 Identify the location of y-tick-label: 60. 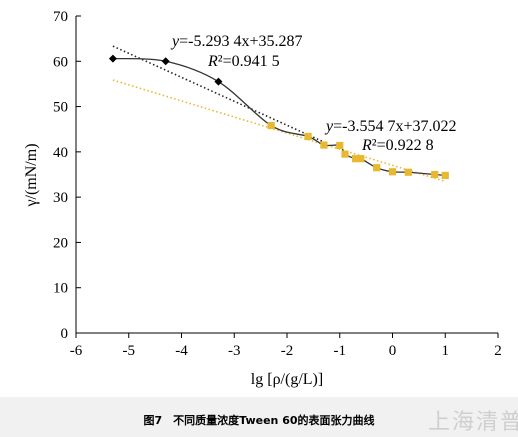
(60, 62).